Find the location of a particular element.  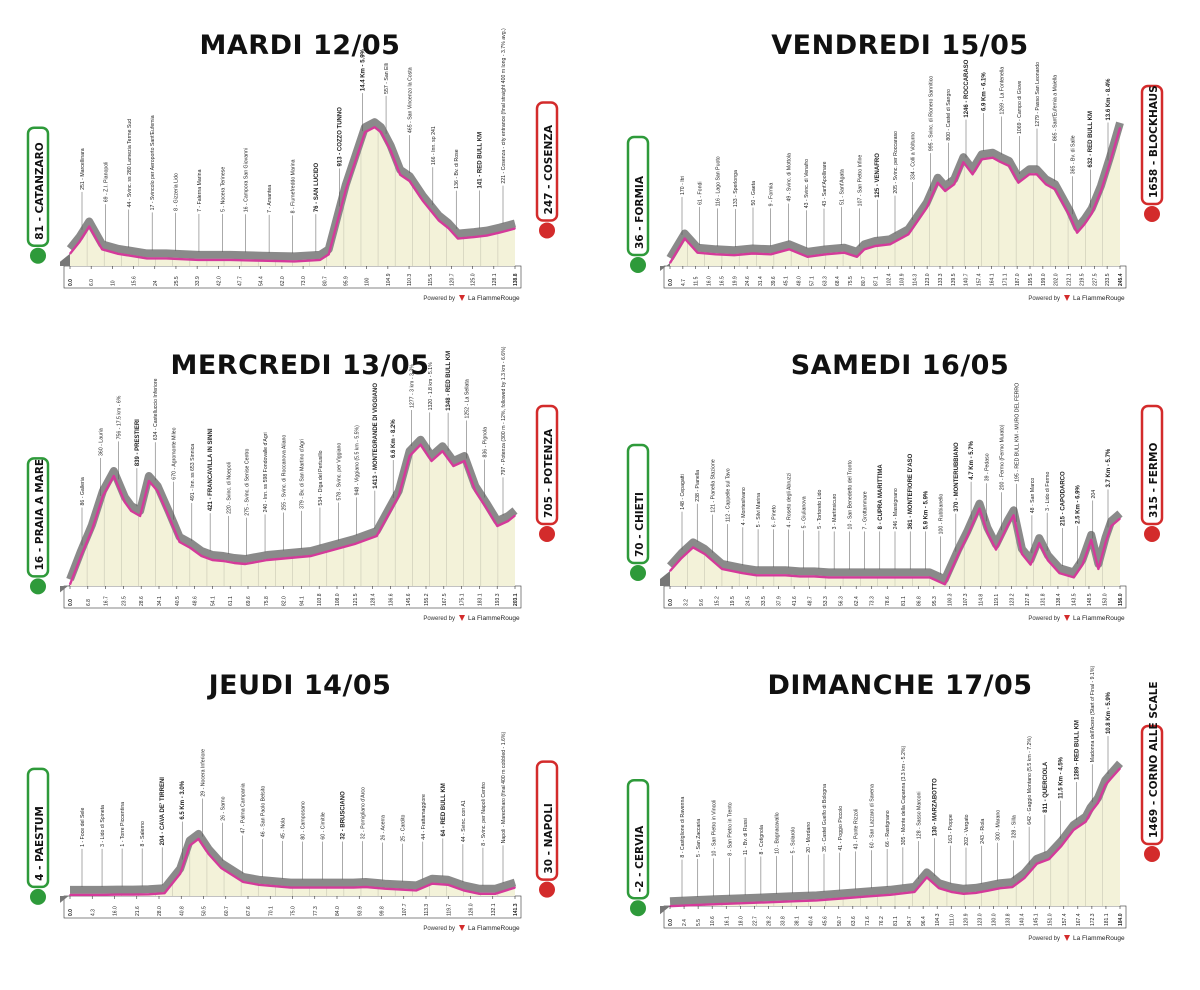

annotation-label: 136 - Bv. di Rose is located at coordinates (457, 169).